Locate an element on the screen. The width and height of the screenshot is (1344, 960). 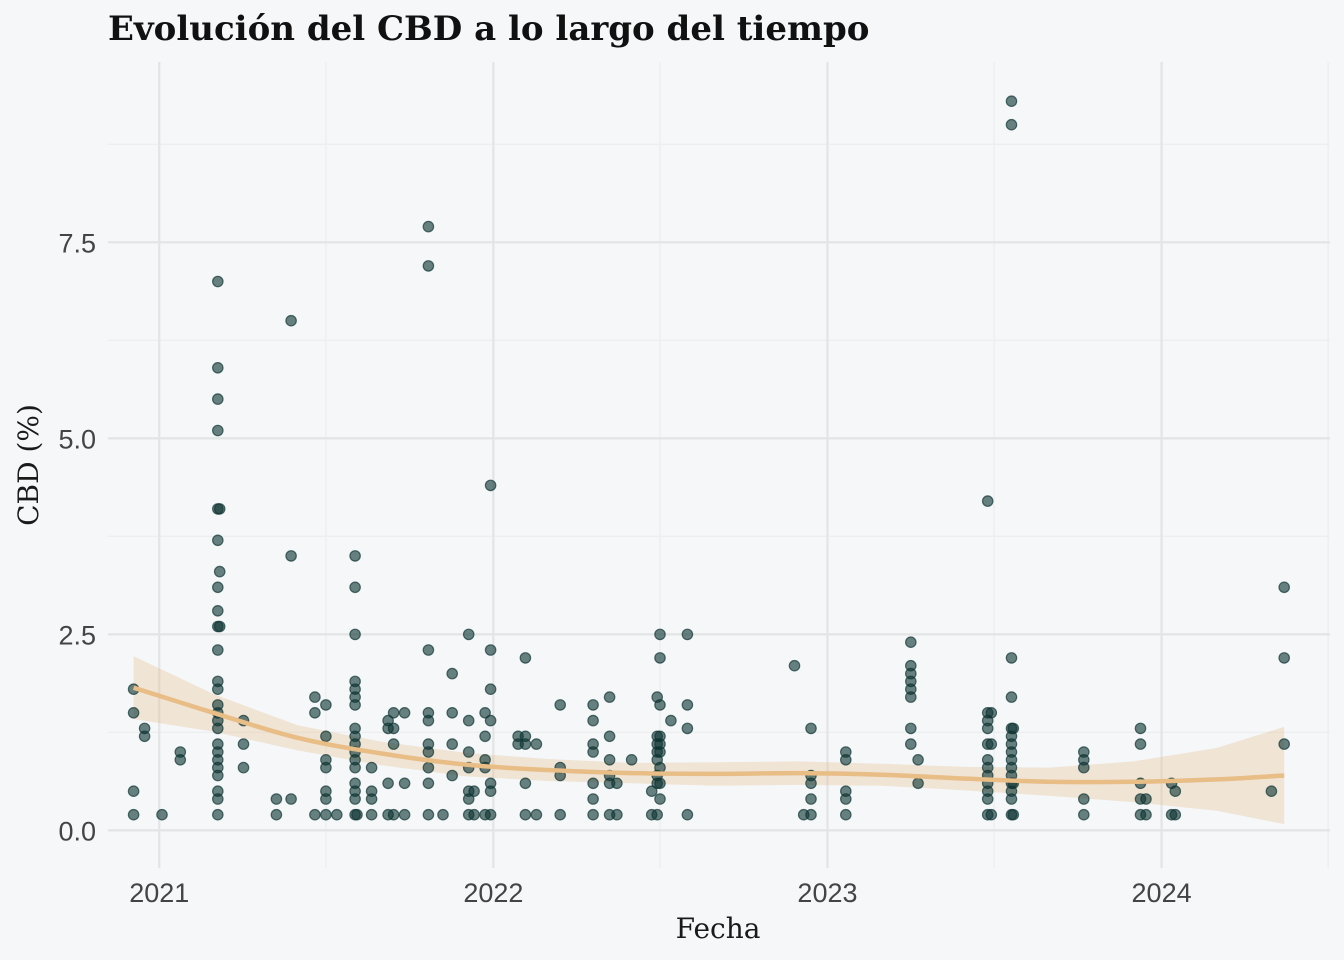
x-tick-label: 2021 is located at coordinates (159, 893).